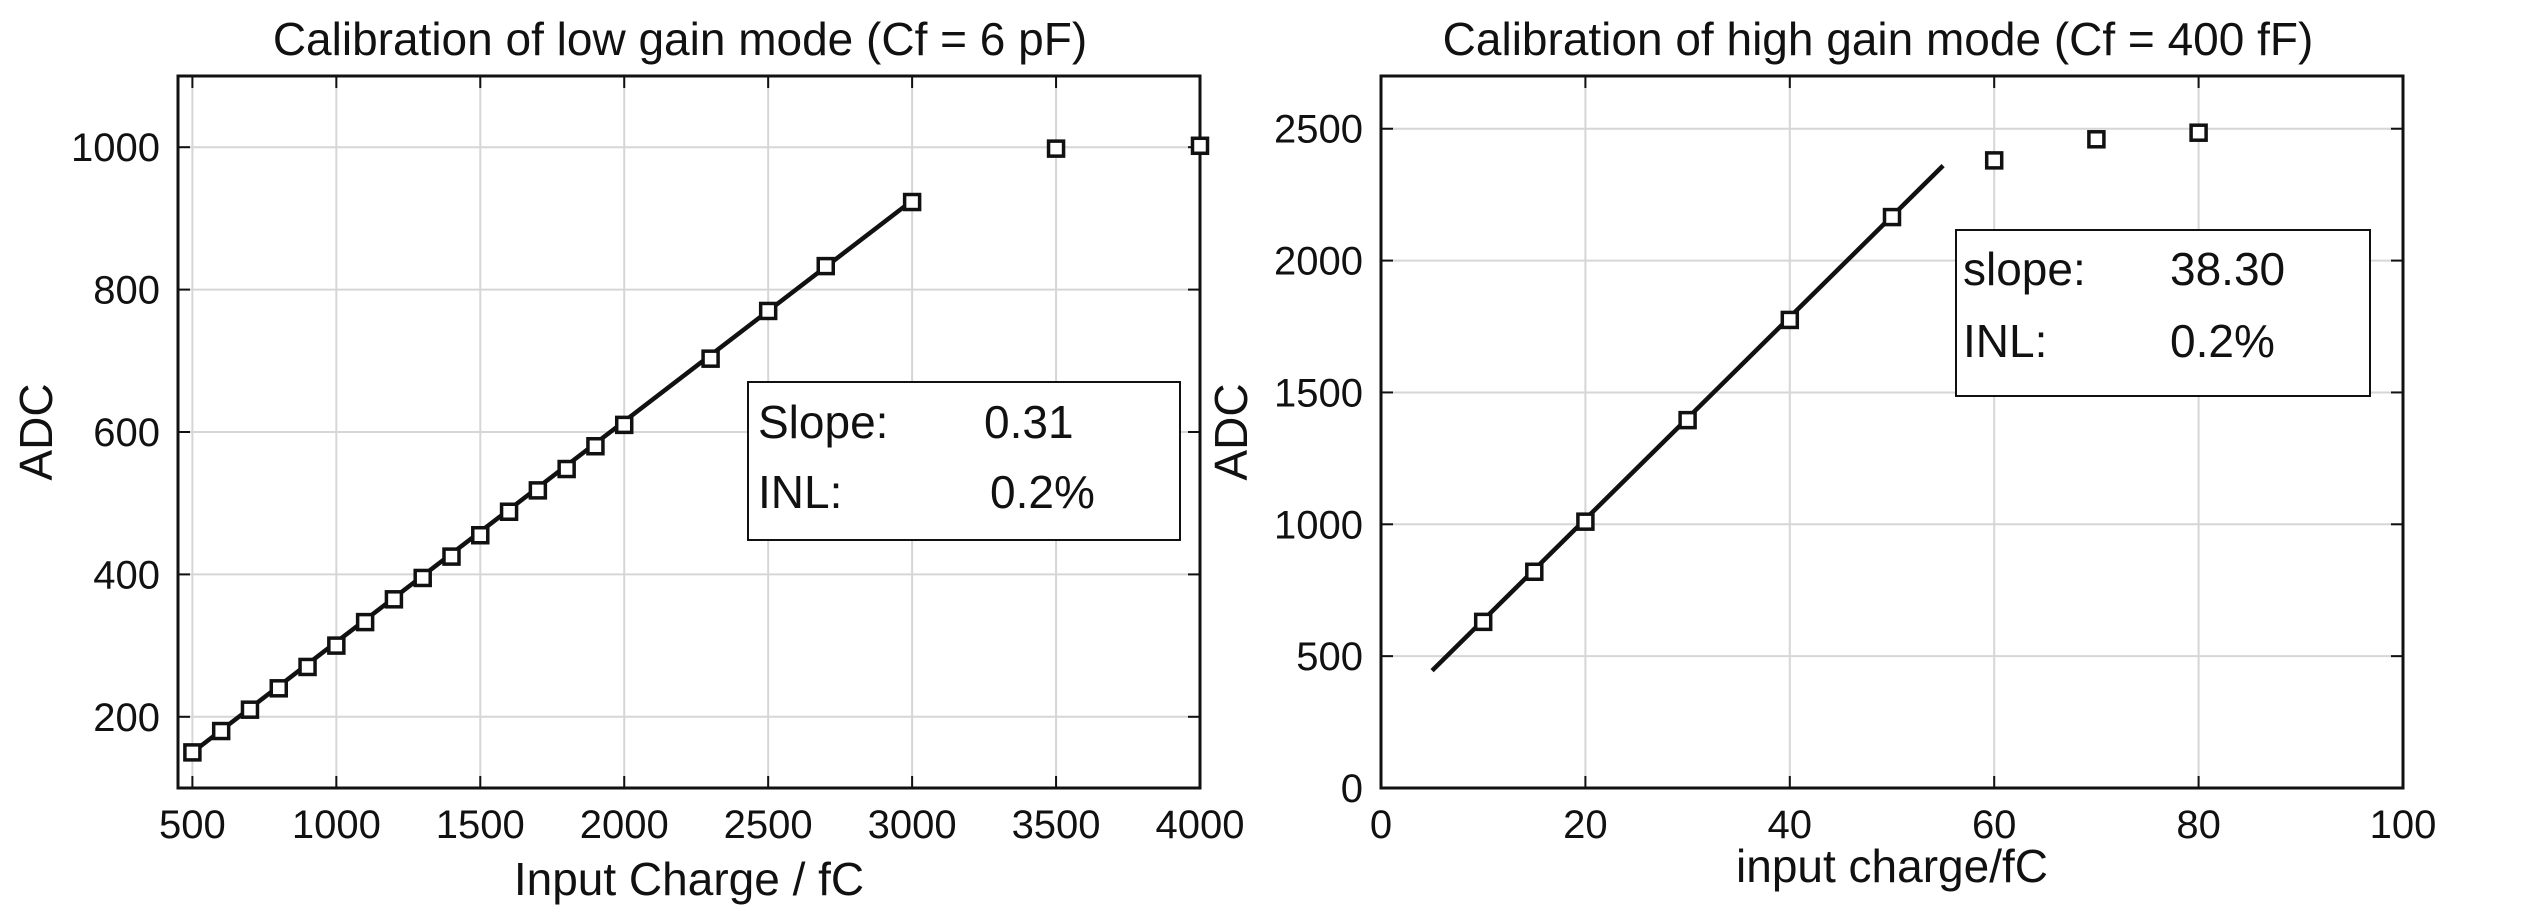 The width and height of the screenshot is (2541, 910). I want to click on x-tick-label: 2500, so click(768, 825).